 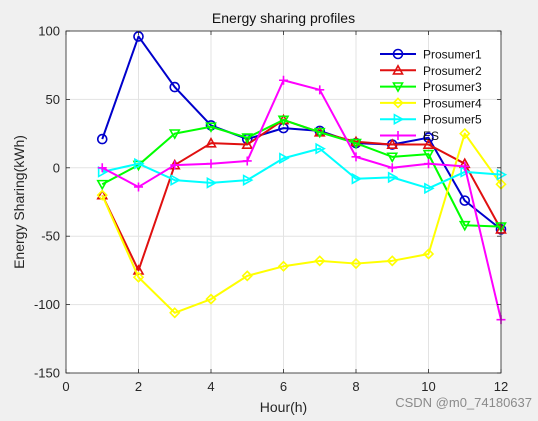 What do you see at coordinates (210, 386) in the screenshot?
I see `x-tick-label: 4` at bounding box center [210, 386].